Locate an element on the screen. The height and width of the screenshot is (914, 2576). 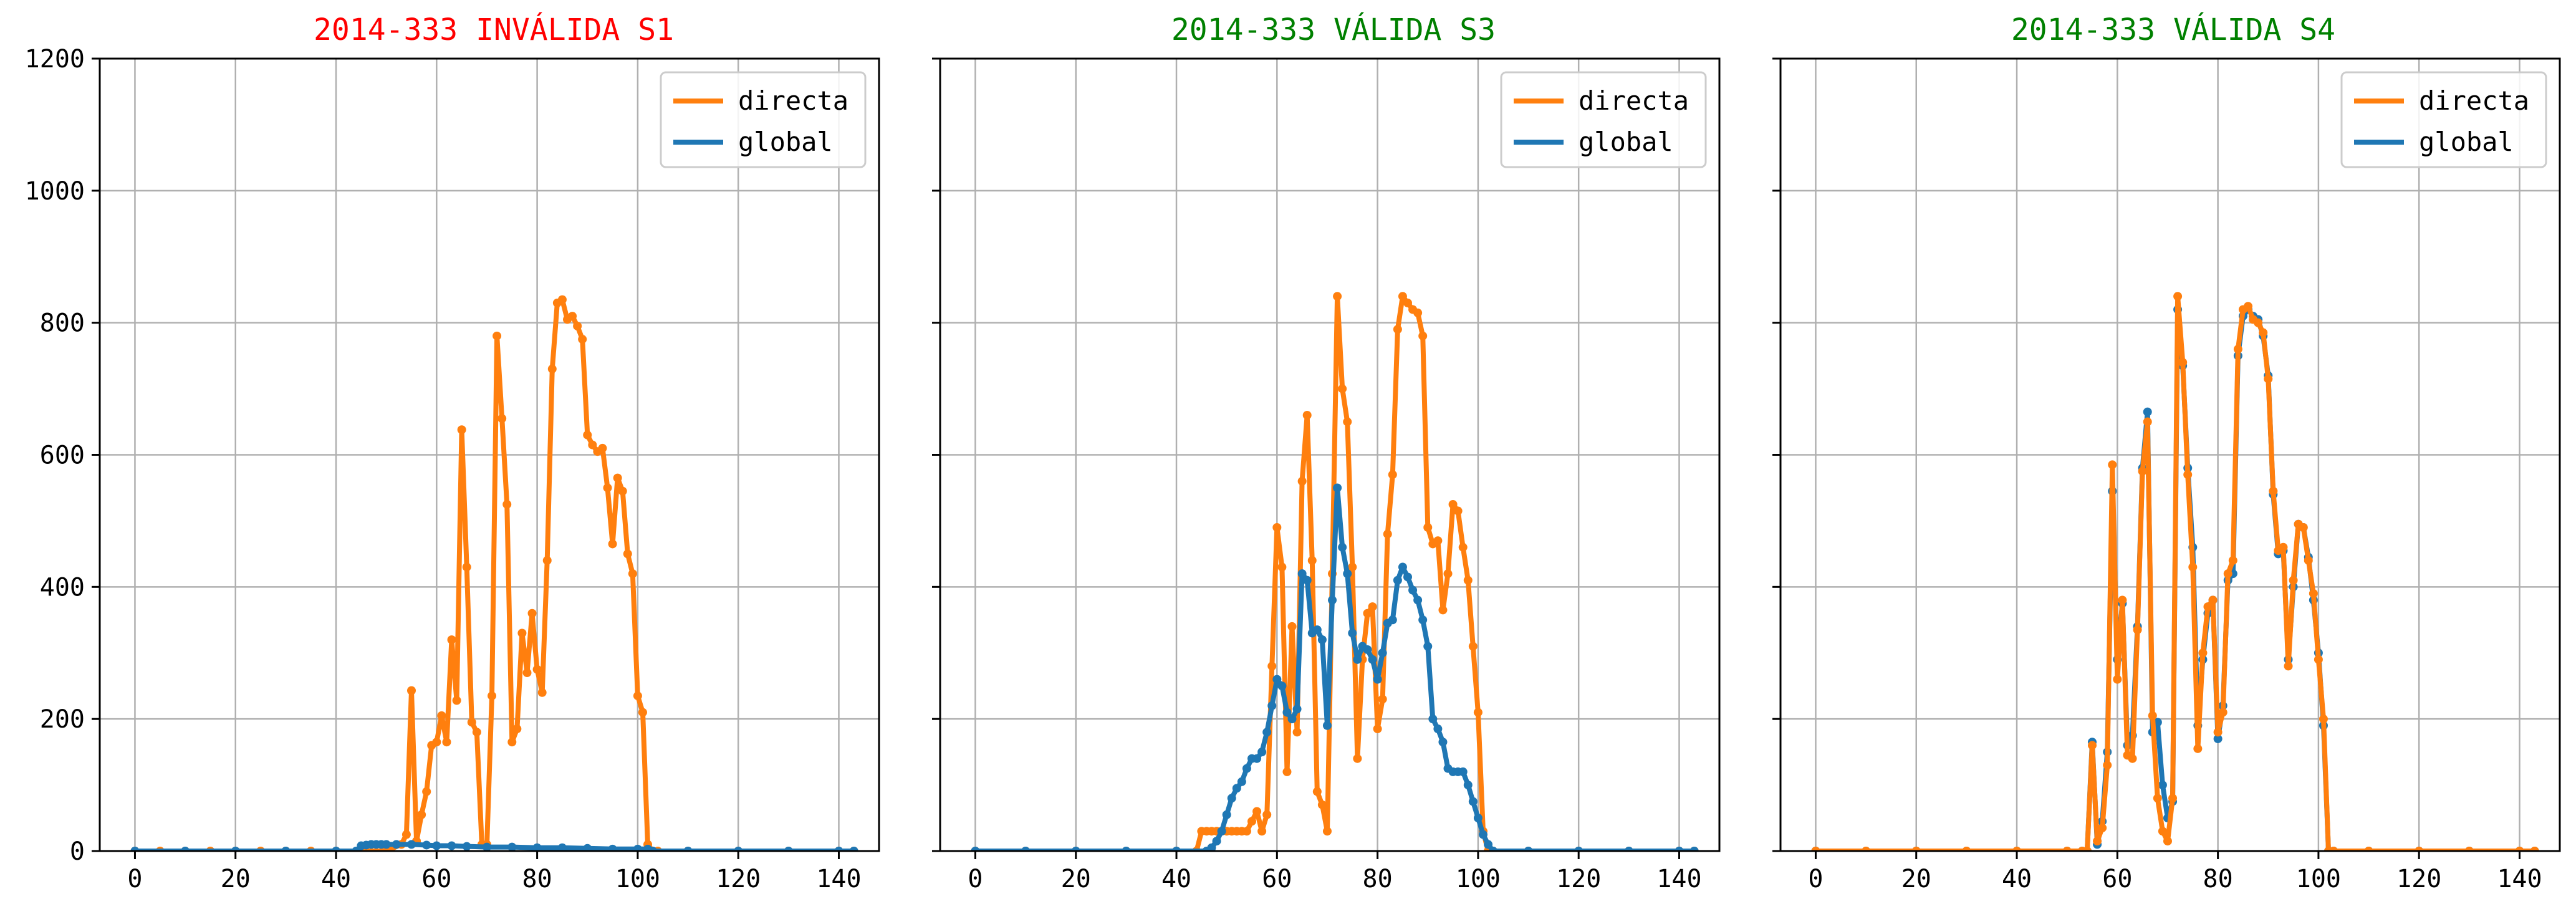
legend: directa global is located at coordinates (2443, 119).